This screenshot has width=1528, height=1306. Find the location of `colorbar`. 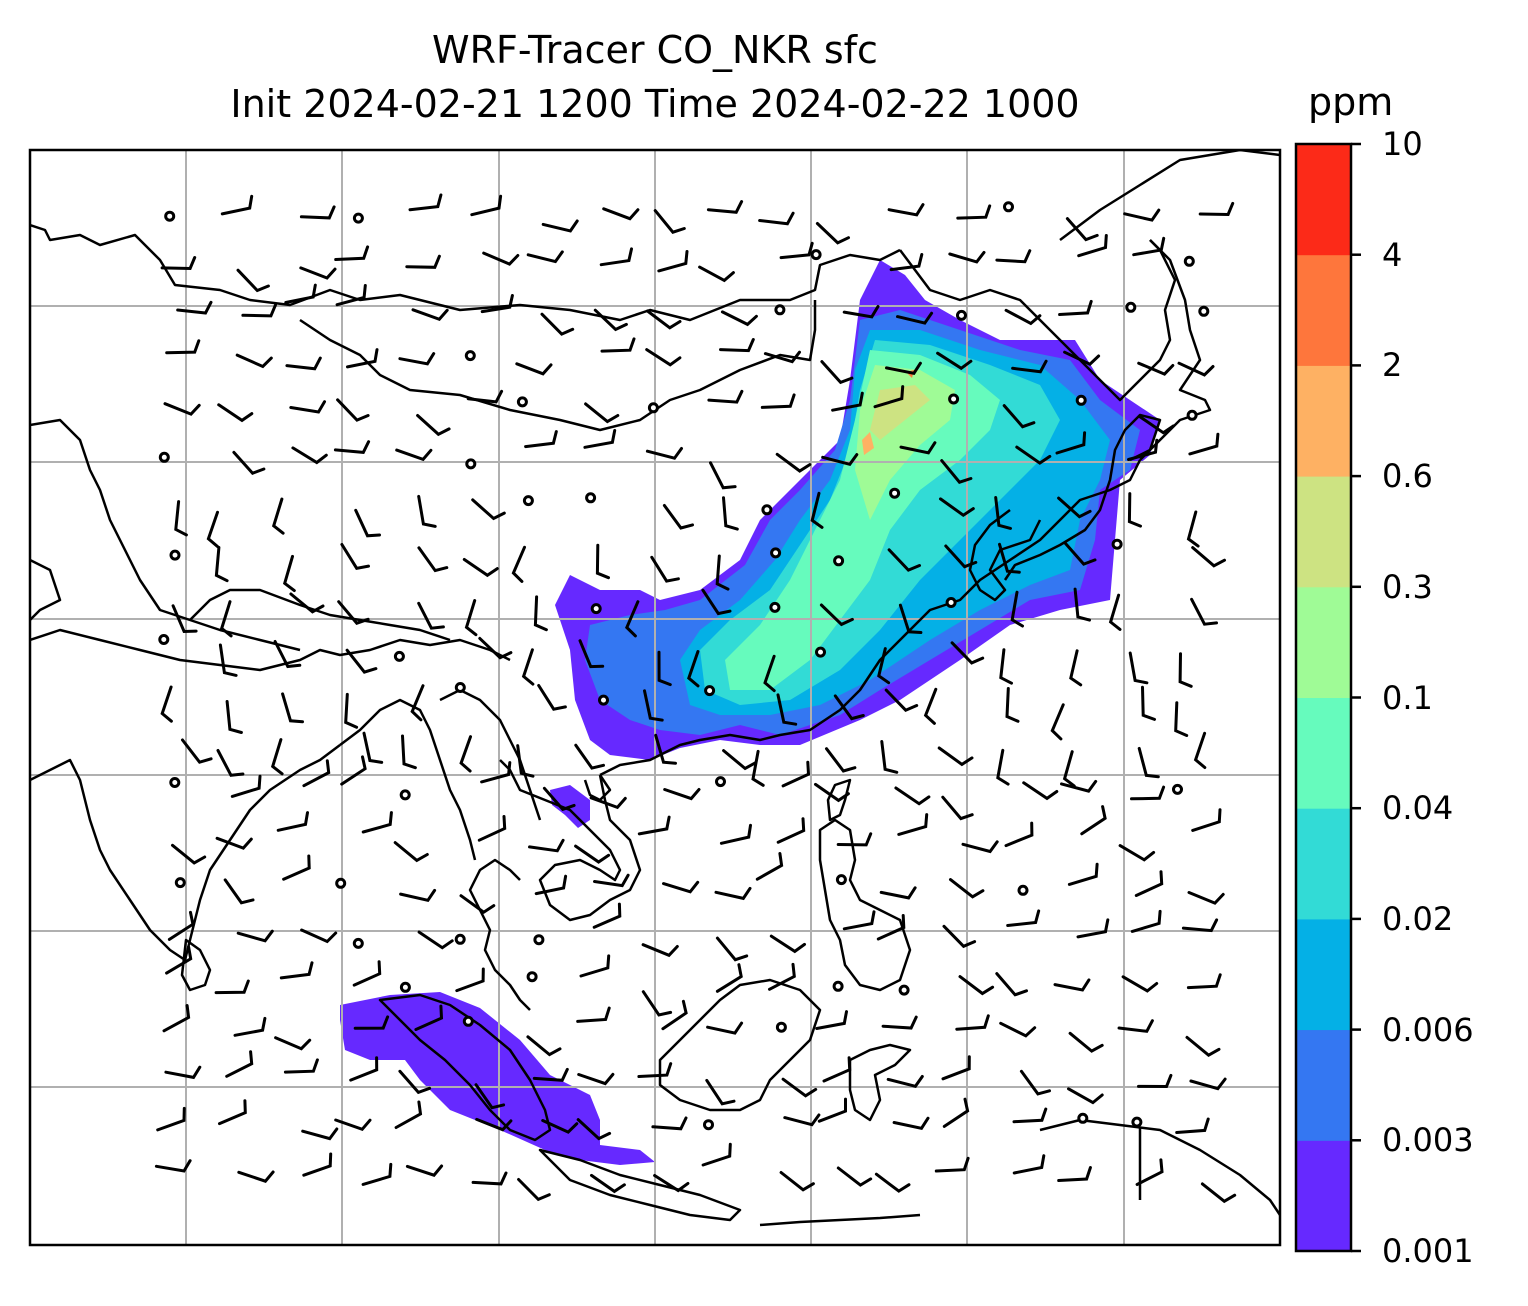

colorbar is located at coordinates (1327, 697).